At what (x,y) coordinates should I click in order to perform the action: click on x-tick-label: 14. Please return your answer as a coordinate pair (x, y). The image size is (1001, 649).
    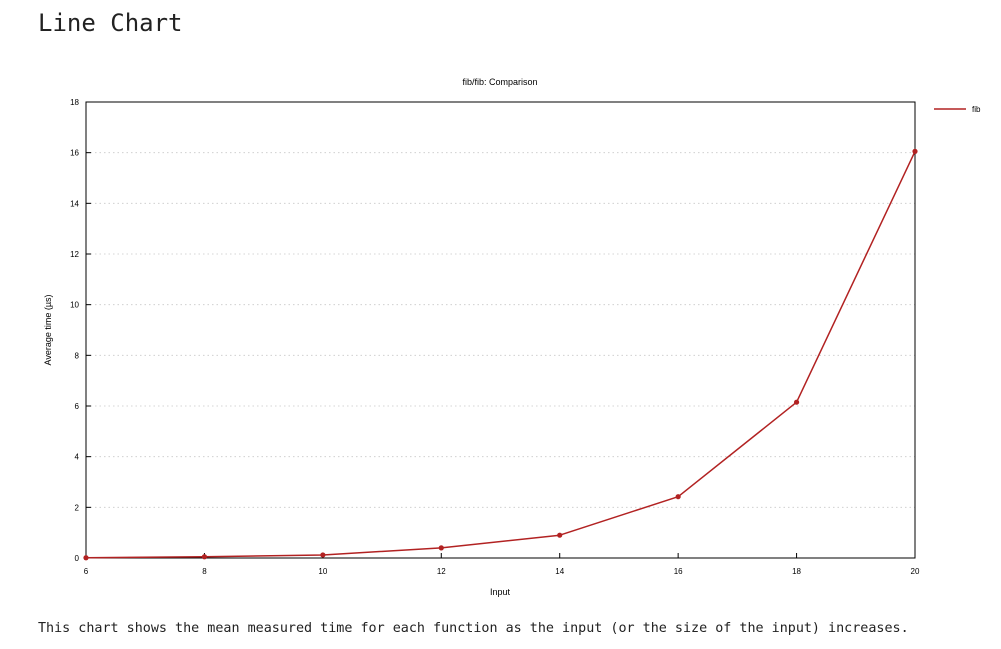
    Looking at the image, I should click on (559, 571).